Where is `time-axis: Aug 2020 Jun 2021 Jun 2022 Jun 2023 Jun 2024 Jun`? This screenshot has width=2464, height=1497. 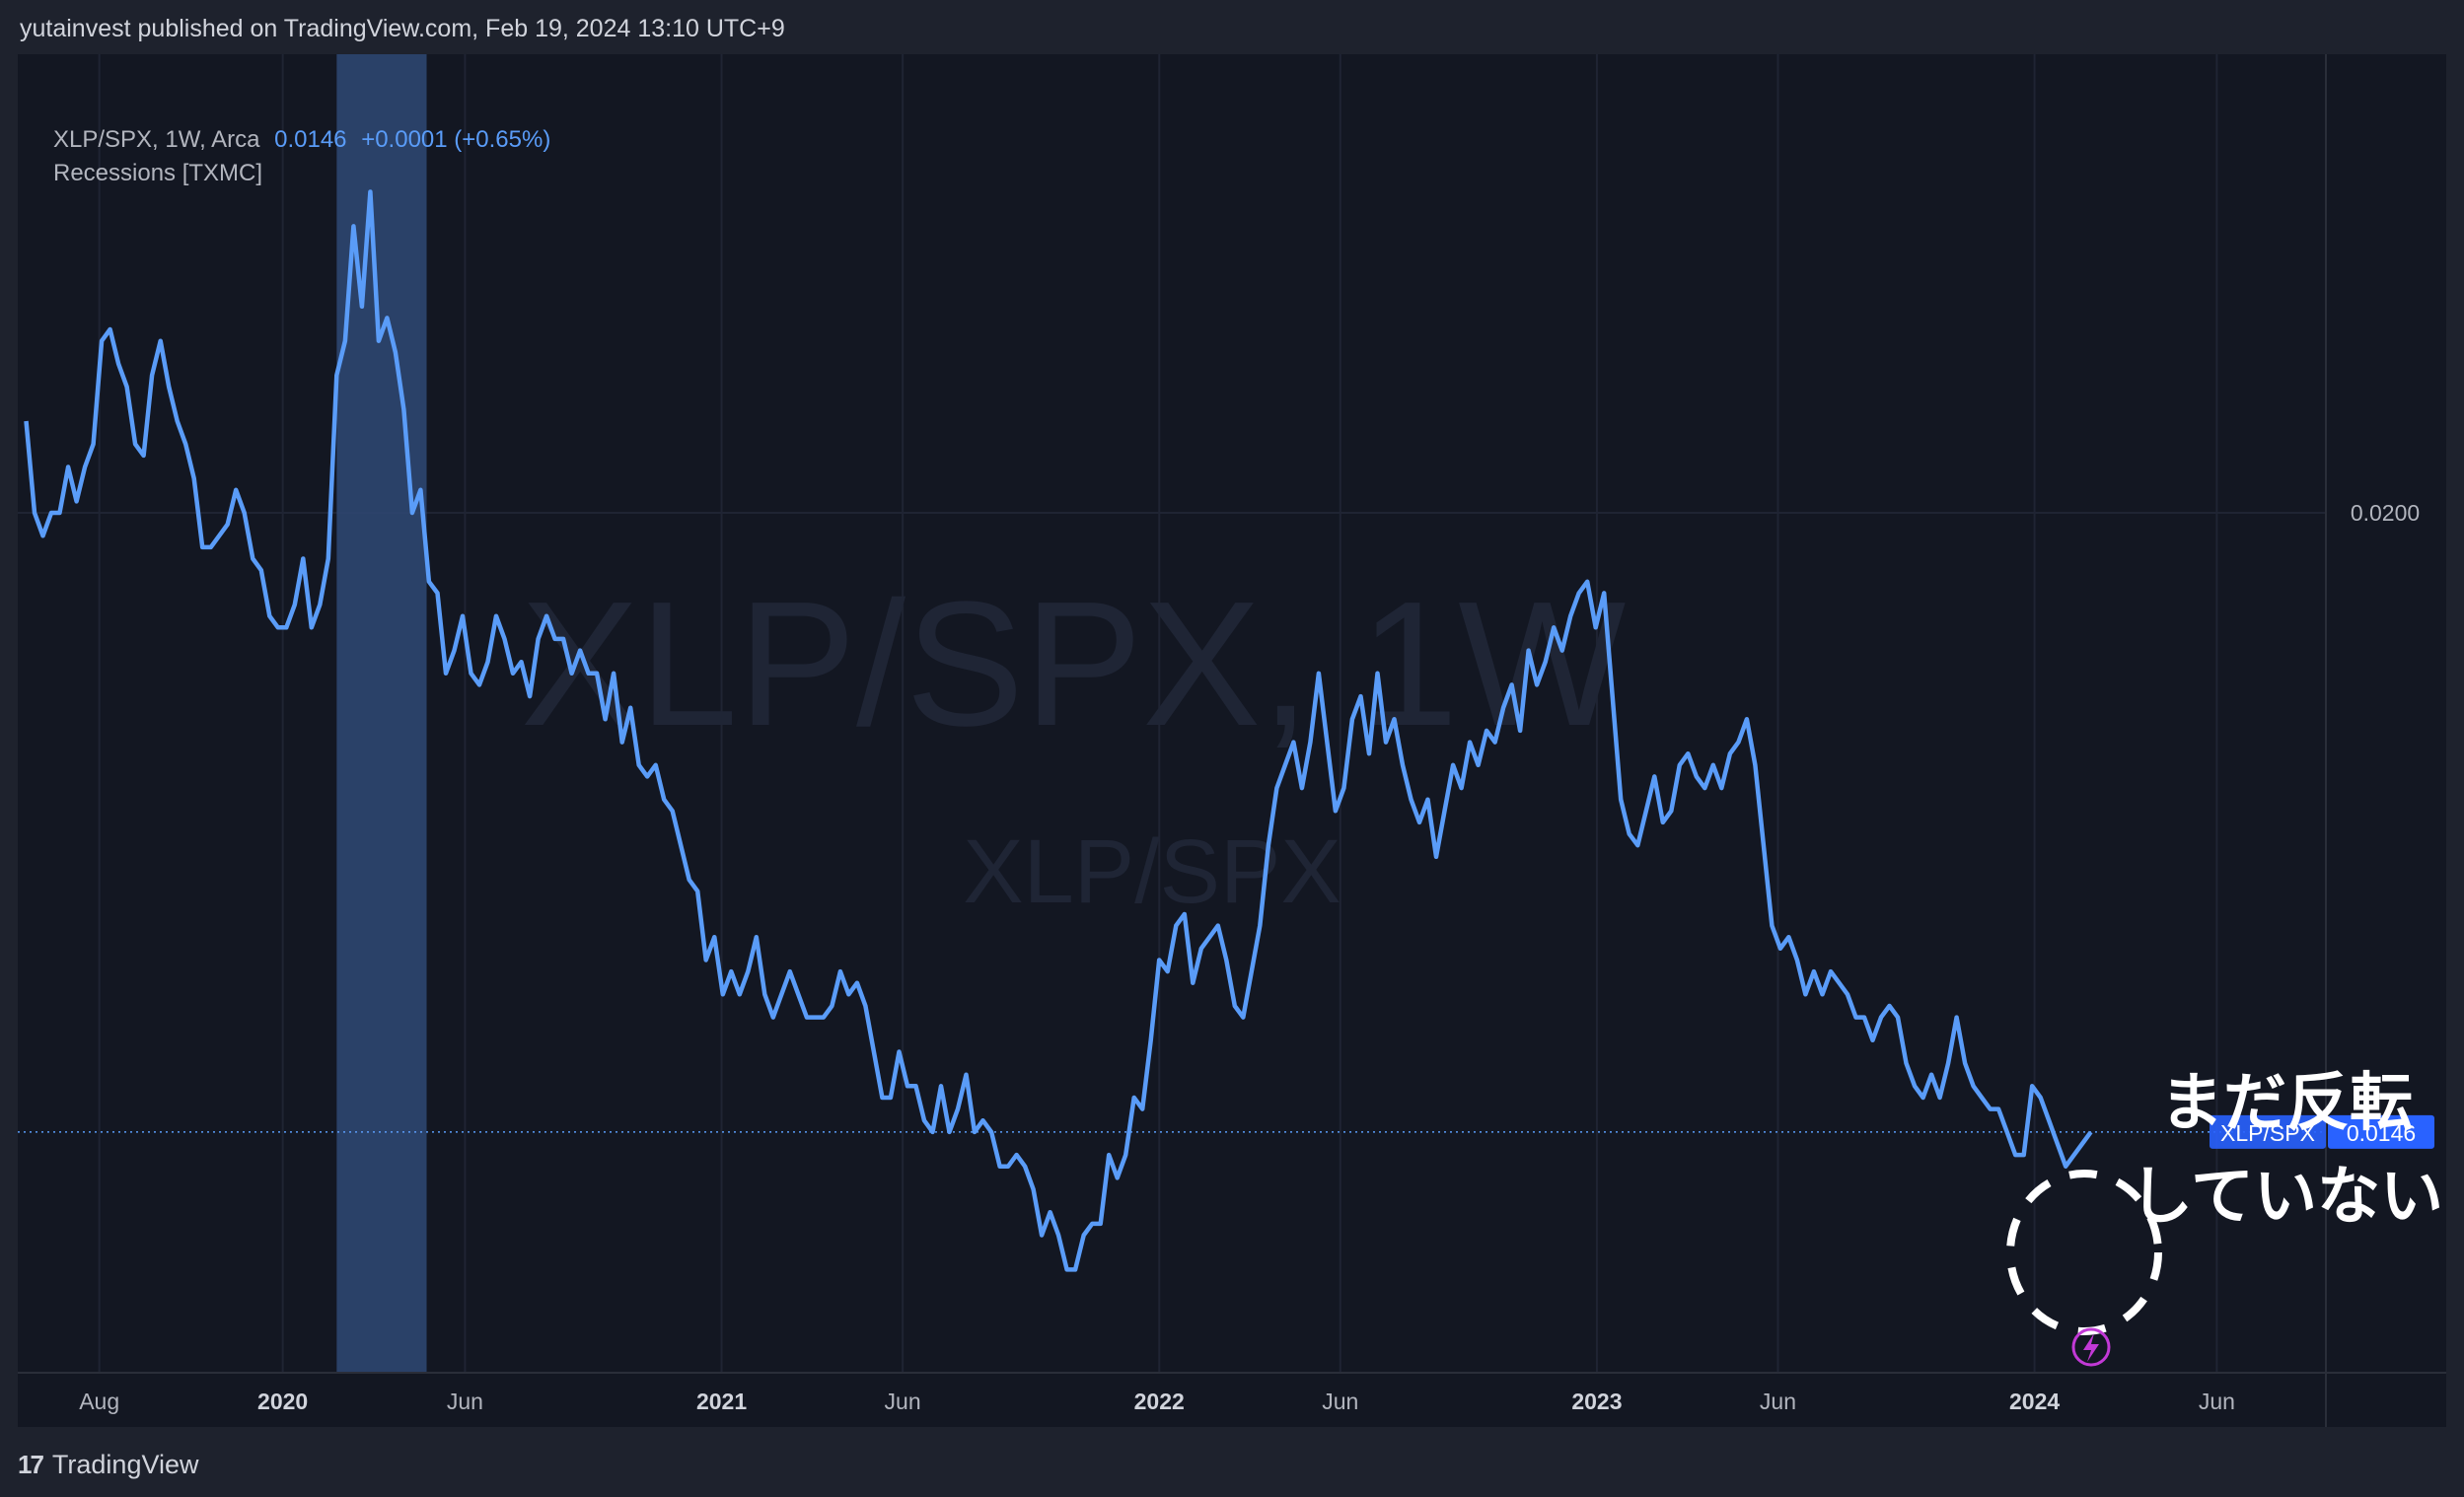 time-axis: Aug 2020 Jun 2021 Jun 2022 Jun 2023 Jun 2024 Jun is located at coordinates (1157, 1401).